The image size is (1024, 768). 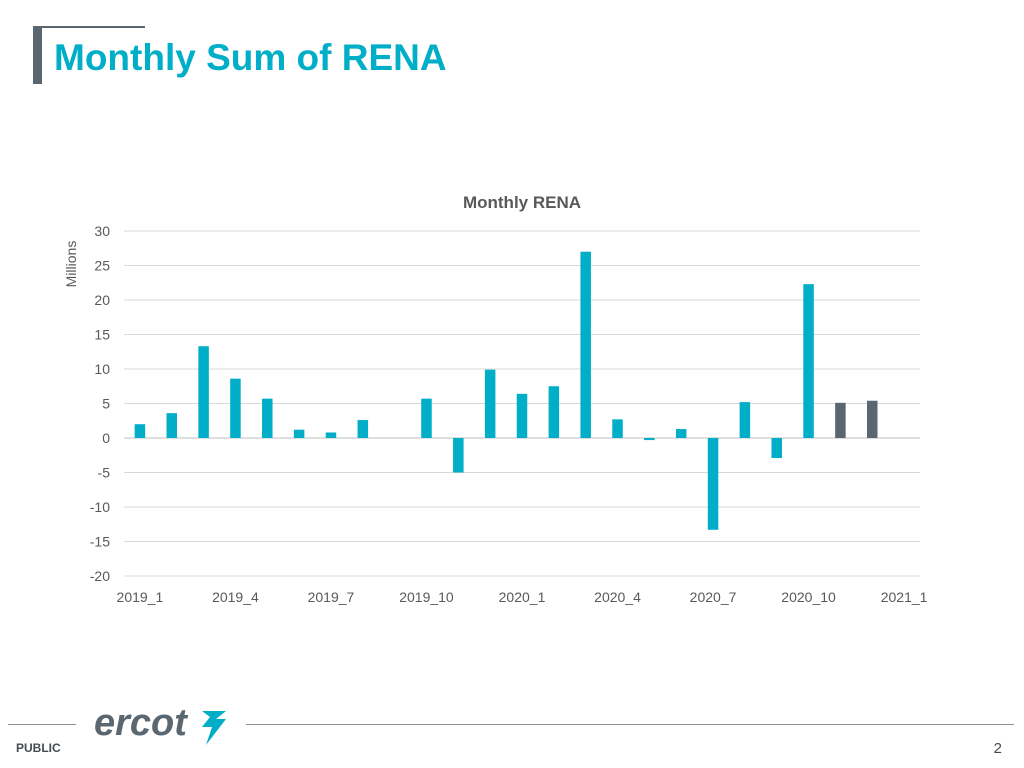 What do you see at coordinates (235, 597) in the screenshot?
I see `x-tick-label: 2019_4` at bounding box center [235, 597].